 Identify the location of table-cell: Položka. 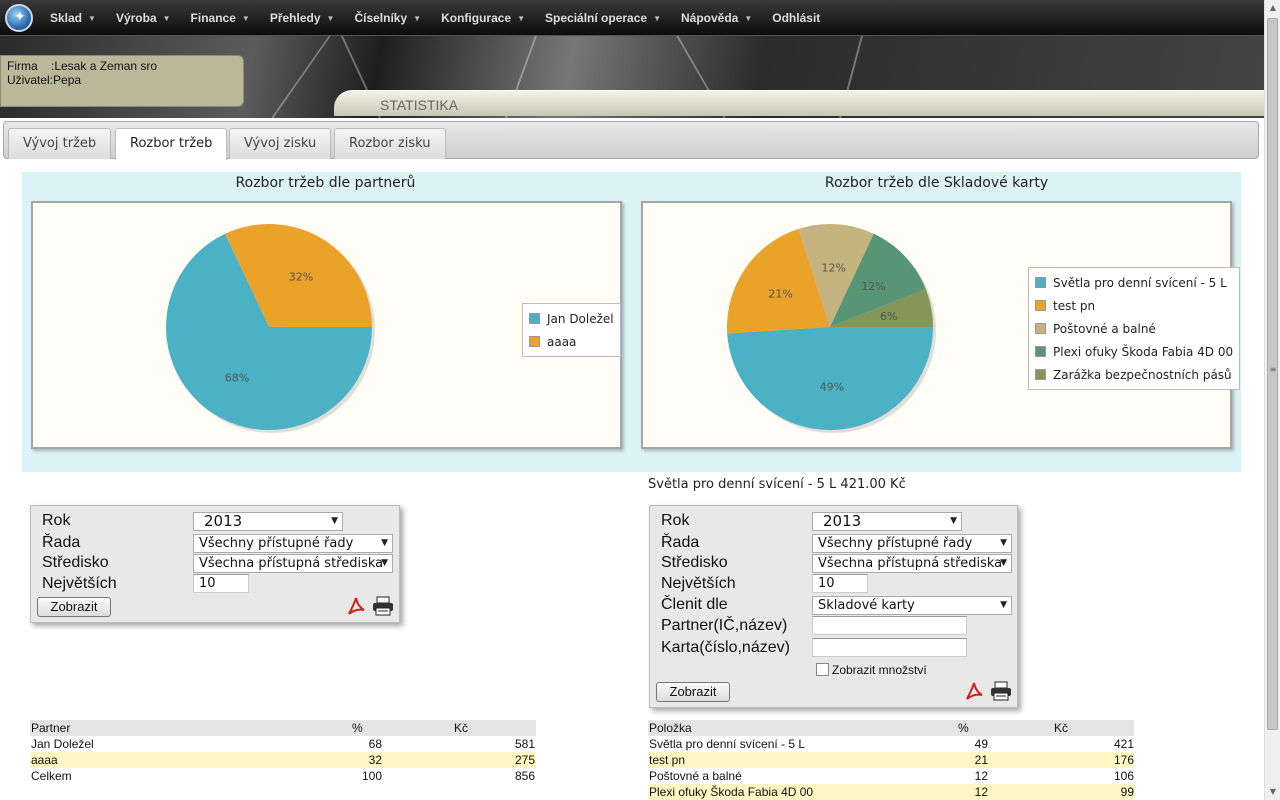
(670, 728).